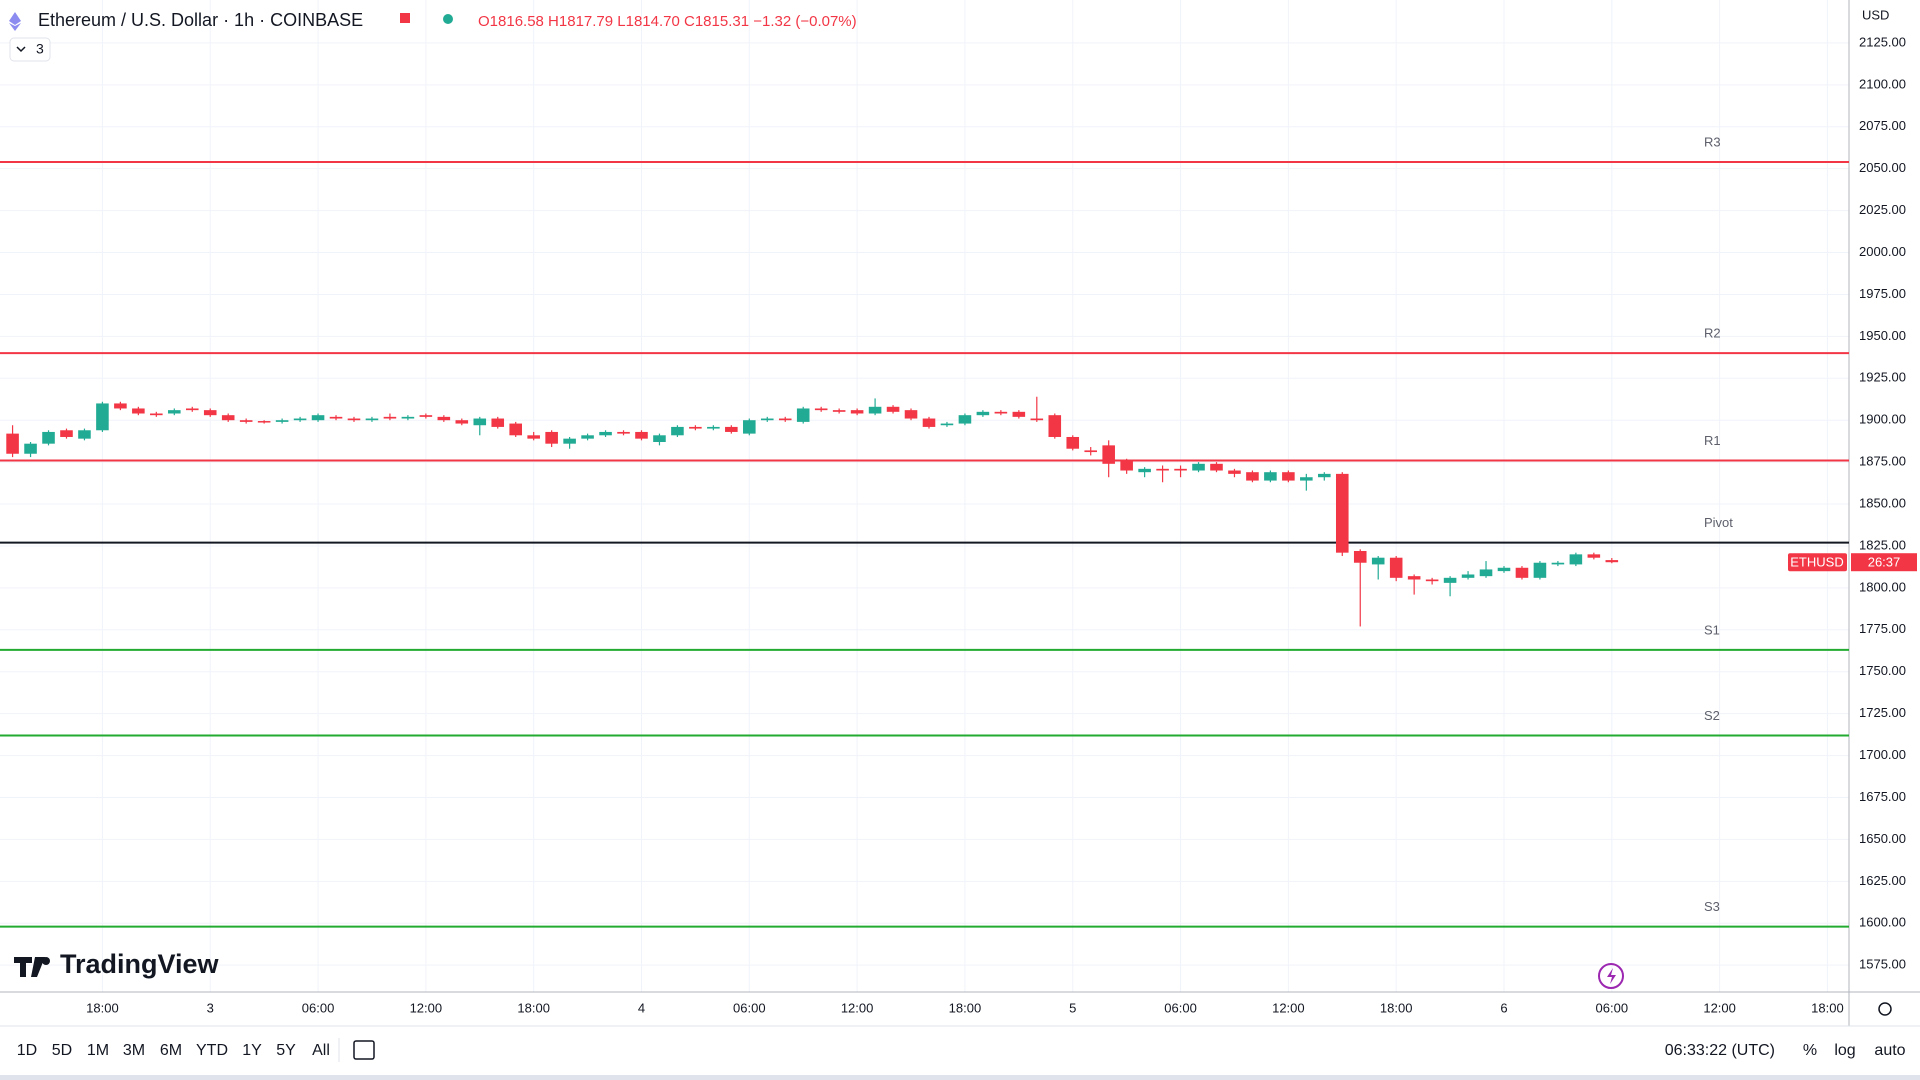 The image size is (1920, 1080). I want to click on last-price-symbol: ETHUSD, so click(1816, 562).